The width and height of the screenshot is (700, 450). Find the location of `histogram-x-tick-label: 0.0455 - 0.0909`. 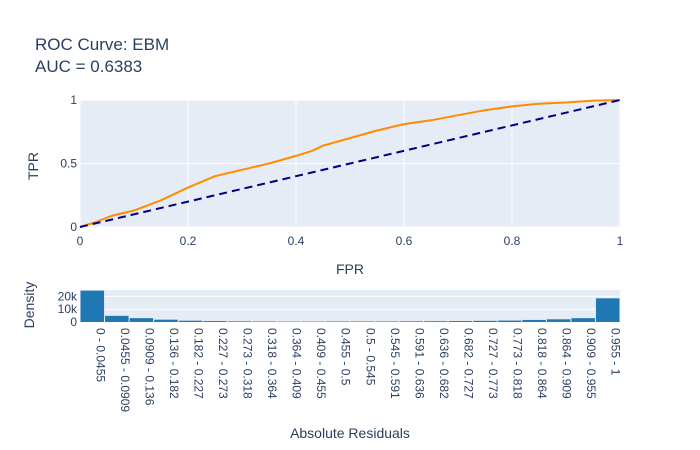

histogram-x-tick-label: 0.0455 - 0.0909 is located at coordinates (125, 370).